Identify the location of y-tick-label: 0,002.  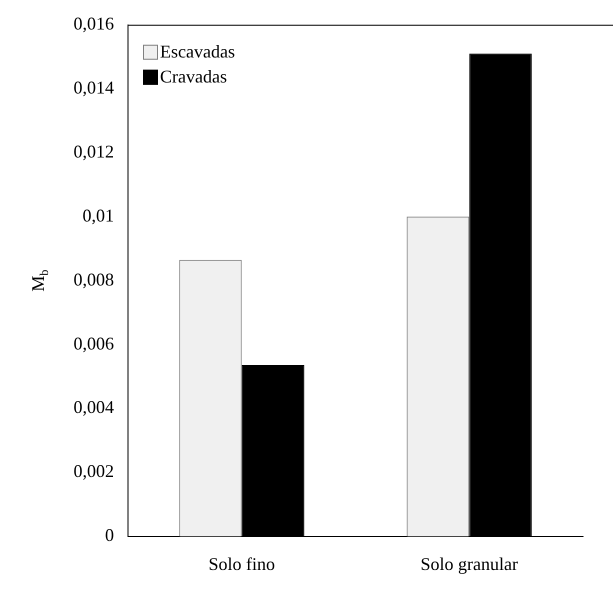
(94, 471).